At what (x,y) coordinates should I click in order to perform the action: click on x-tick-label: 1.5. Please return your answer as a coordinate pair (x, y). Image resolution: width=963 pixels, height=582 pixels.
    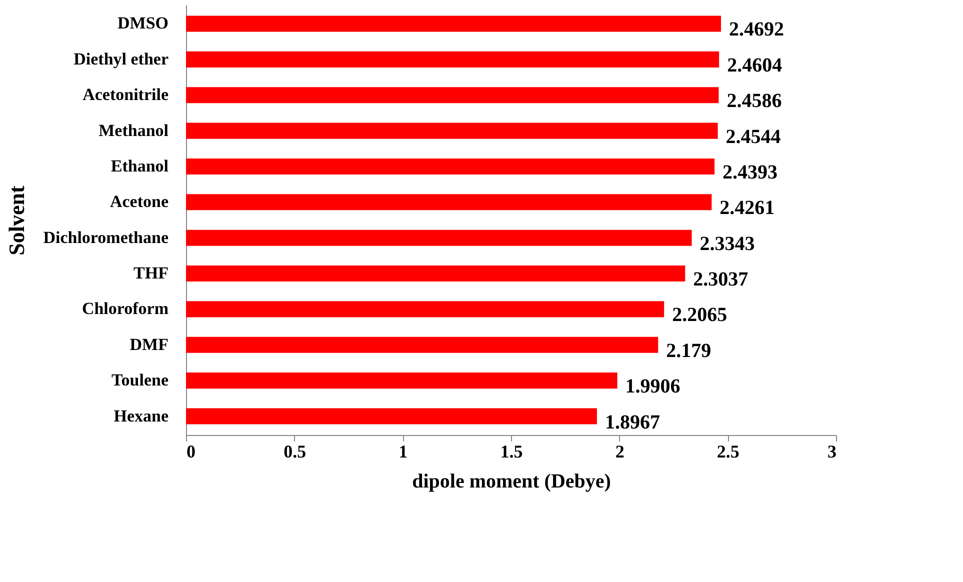
    Looking at the image, I should click on (511, 452).